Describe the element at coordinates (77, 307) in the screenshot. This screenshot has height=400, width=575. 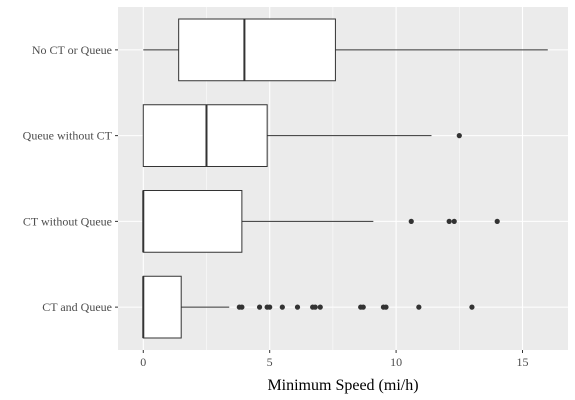
I see `y-tick-label: CT and Queue` at that location.